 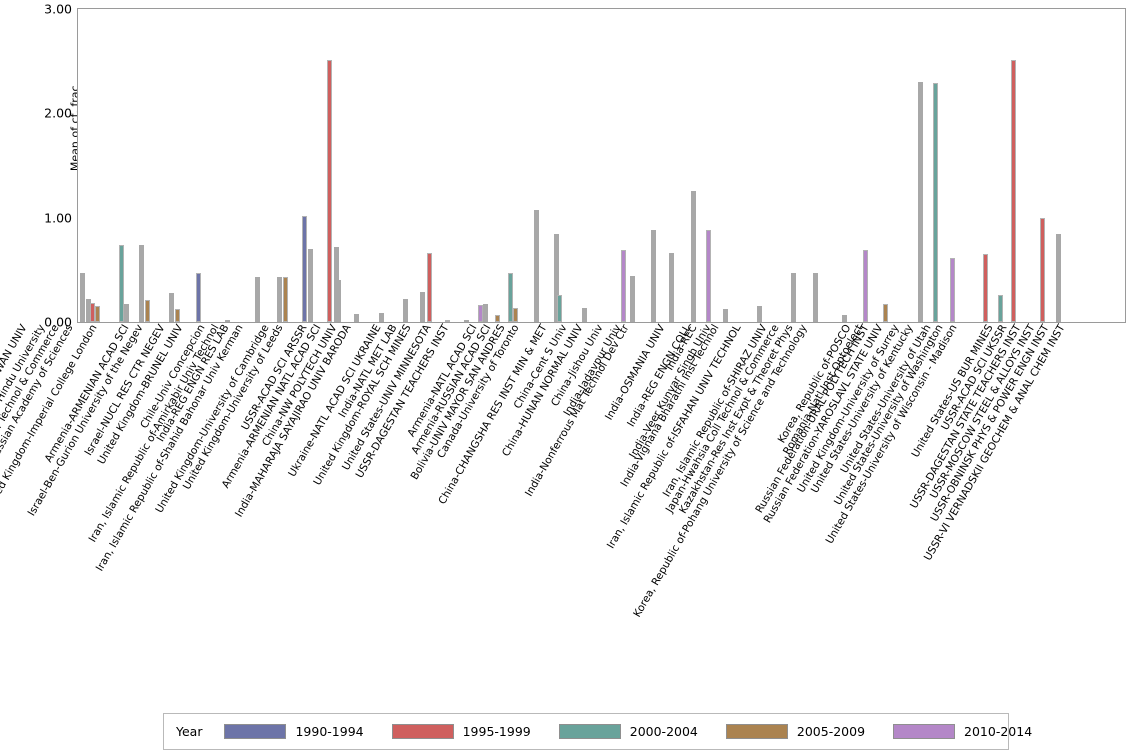 I want to click on legend-title: Year, so click(x=189, y=731).